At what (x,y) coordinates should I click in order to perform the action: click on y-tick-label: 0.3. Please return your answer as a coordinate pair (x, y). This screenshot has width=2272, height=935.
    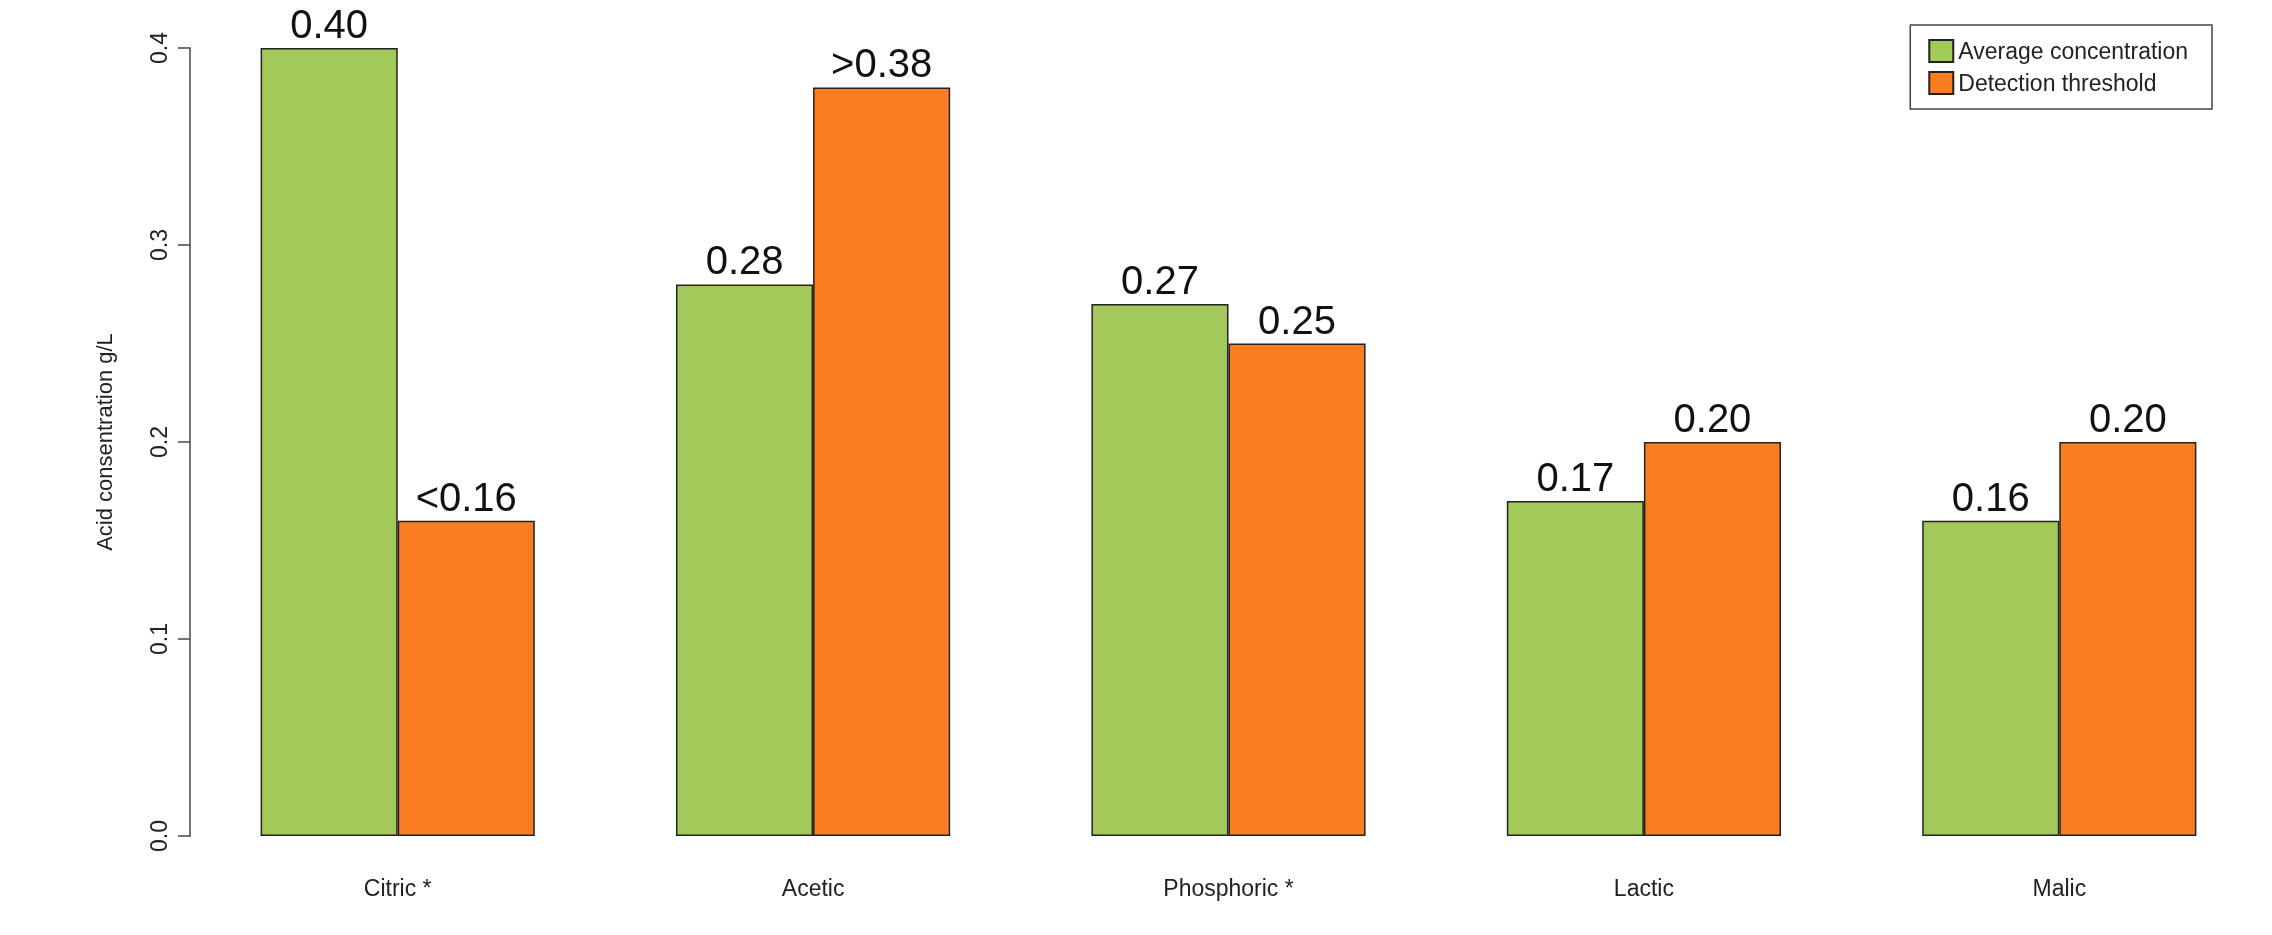
    Looking at the image, I should click on (158, 245).